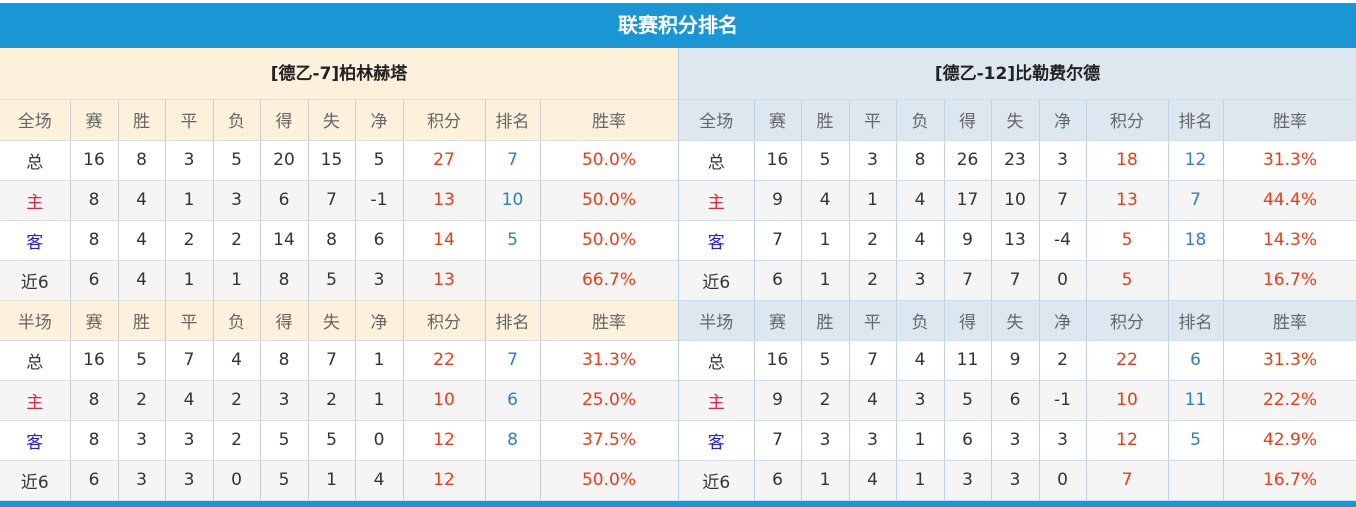  I want to click on cell: 13, so click(1015, 240).